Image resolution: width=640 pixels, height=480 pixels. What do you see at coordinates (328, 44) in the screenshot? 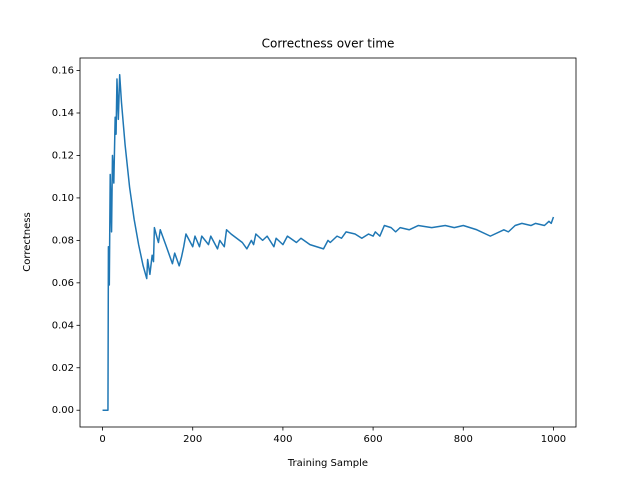
I see `chart-title: Correctness over time` at bounding box center [328, 44].